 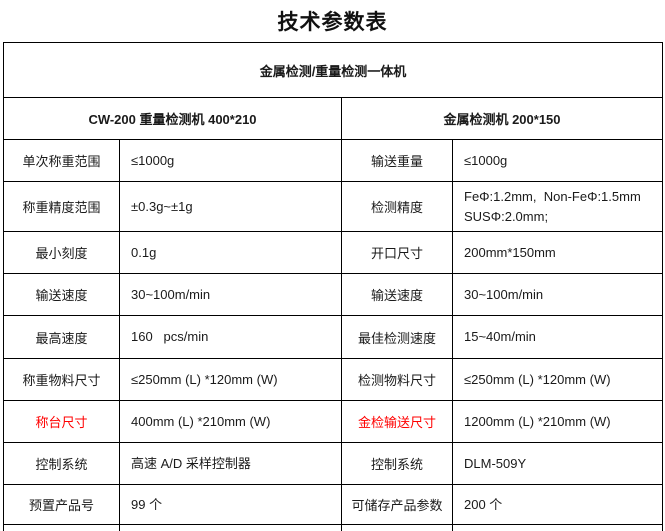 I want to click on spec-label: 开口尺寸, so click(x=397, y=252).